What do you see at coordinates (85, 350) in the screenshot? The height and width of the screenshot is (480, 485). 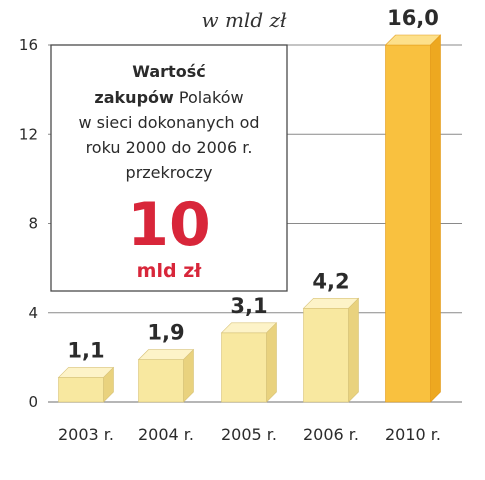 I see `bar-value-label: 1,1` at bounding box center [85, 350].